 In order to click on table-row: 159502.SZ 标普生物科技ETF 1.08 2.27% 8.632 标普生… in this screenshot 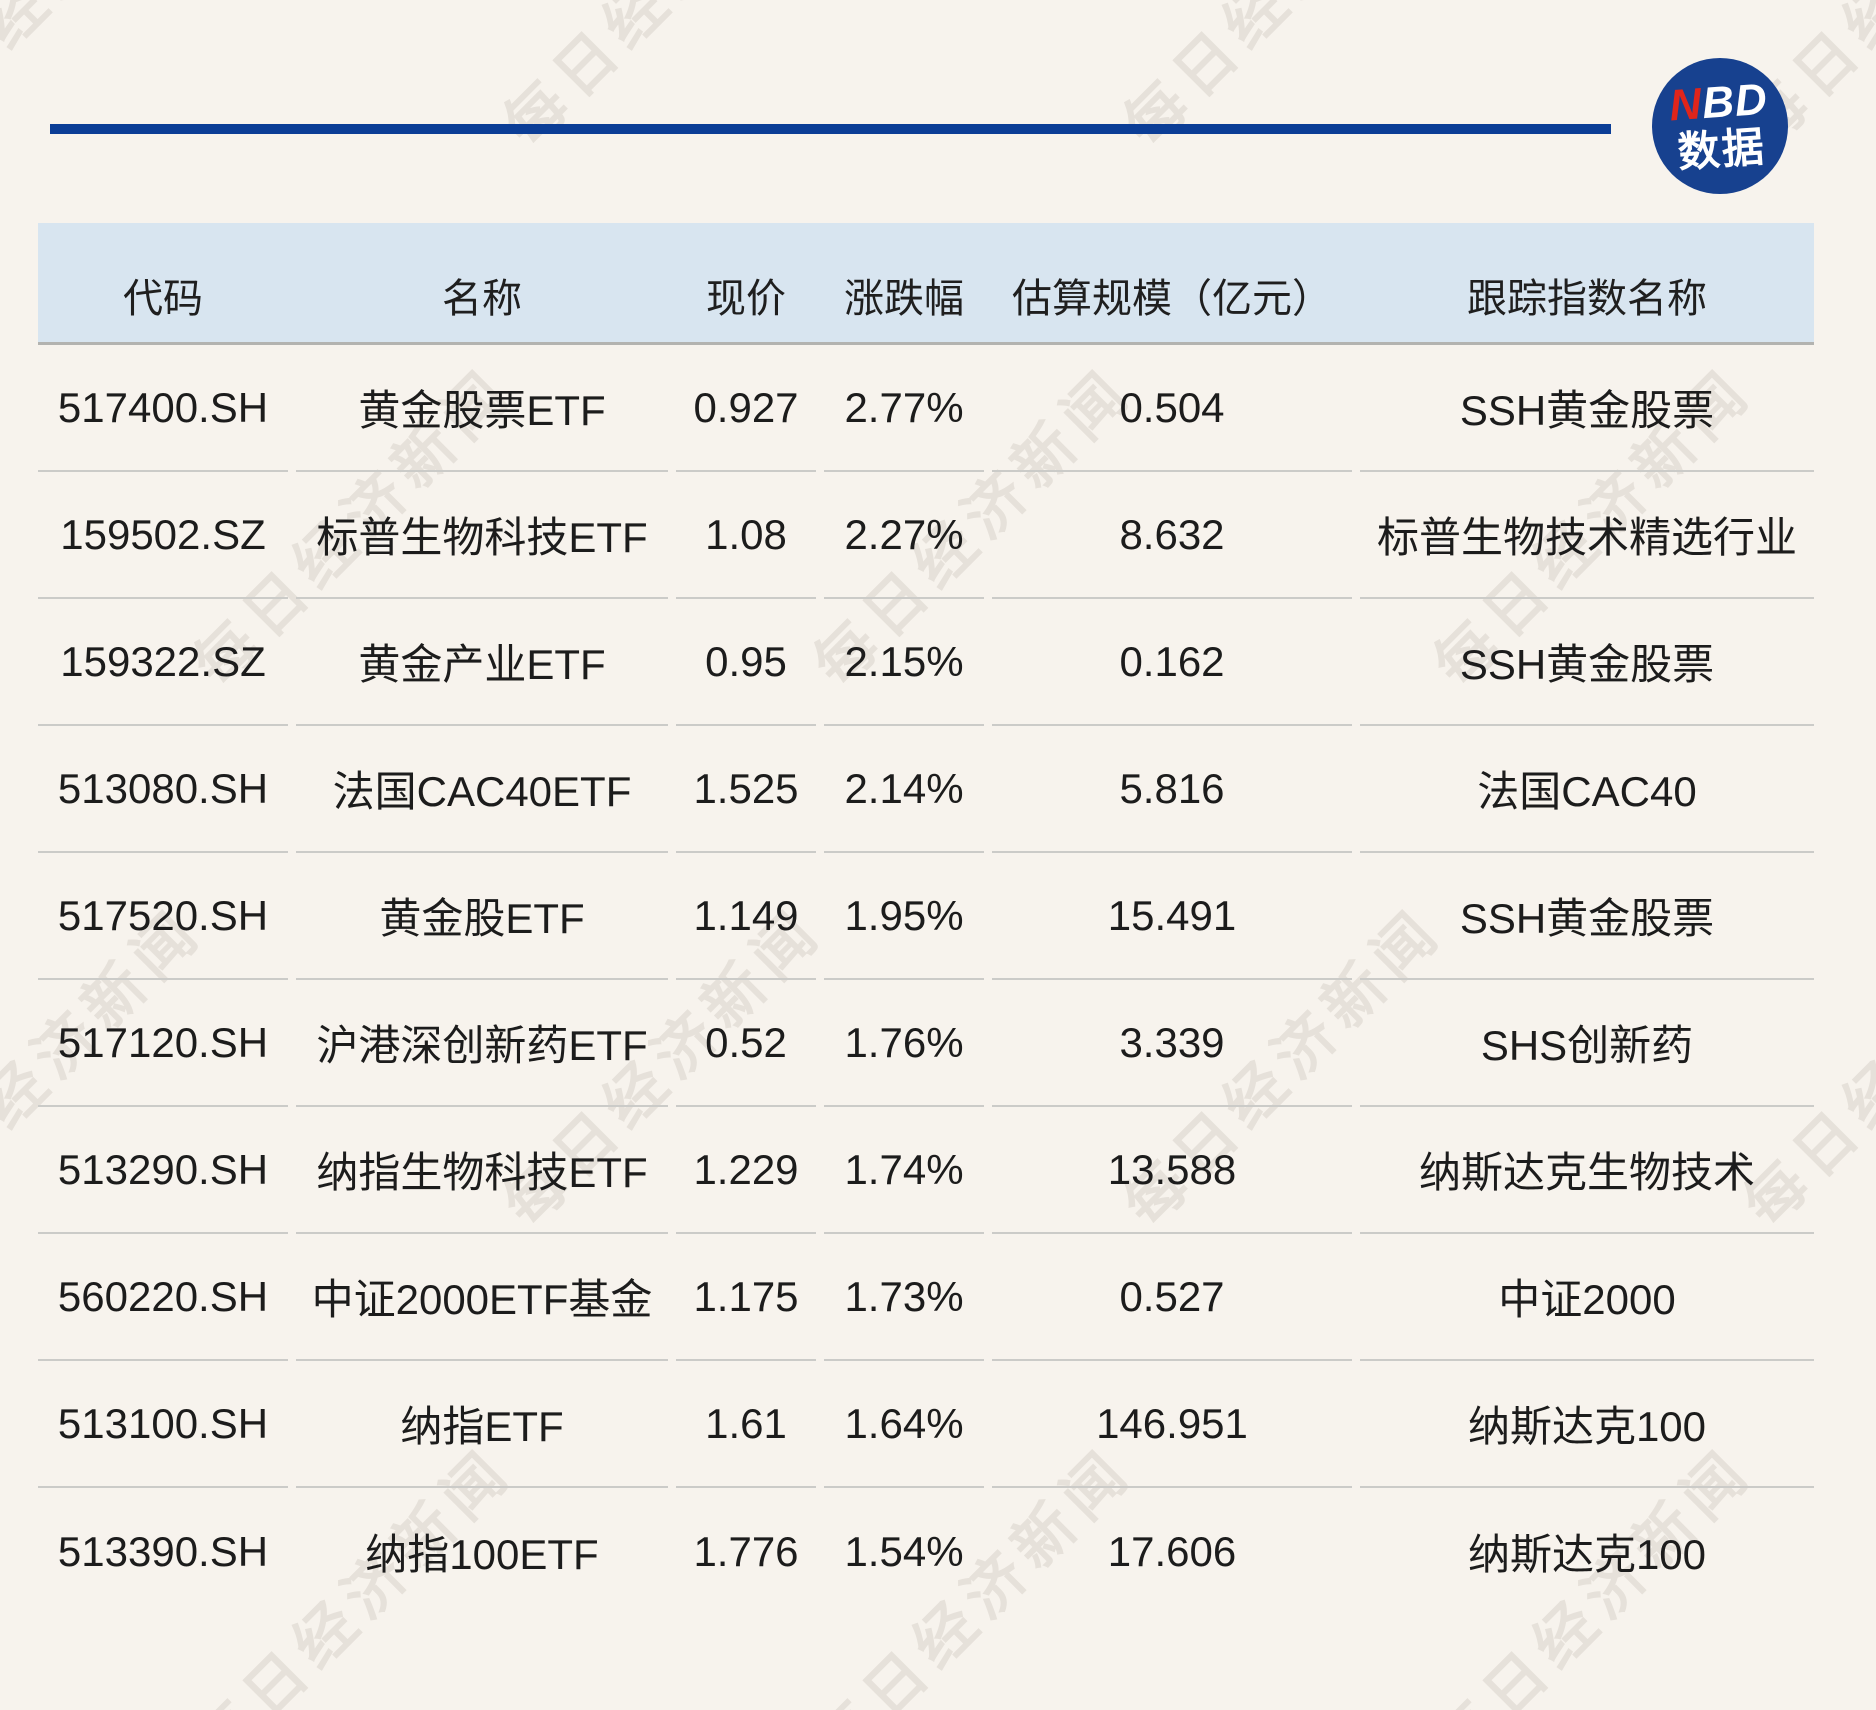, I will do `click(926, 535)`.